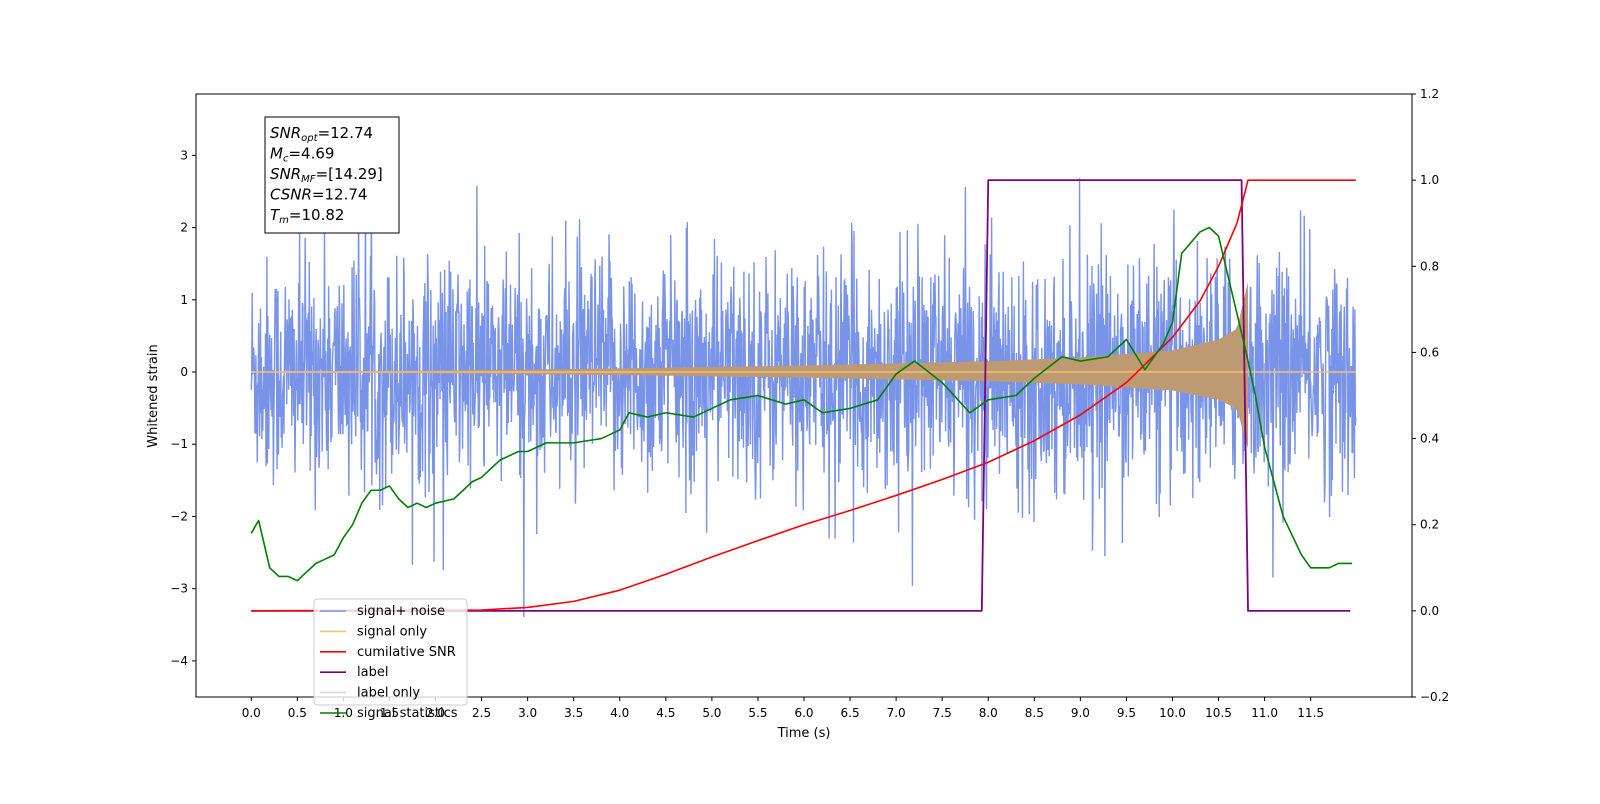 The image size is (1600, 804). Describe the element at coordinates (481, 713) in the screenshot. I see `x-tick-label: 2.5` at that location.